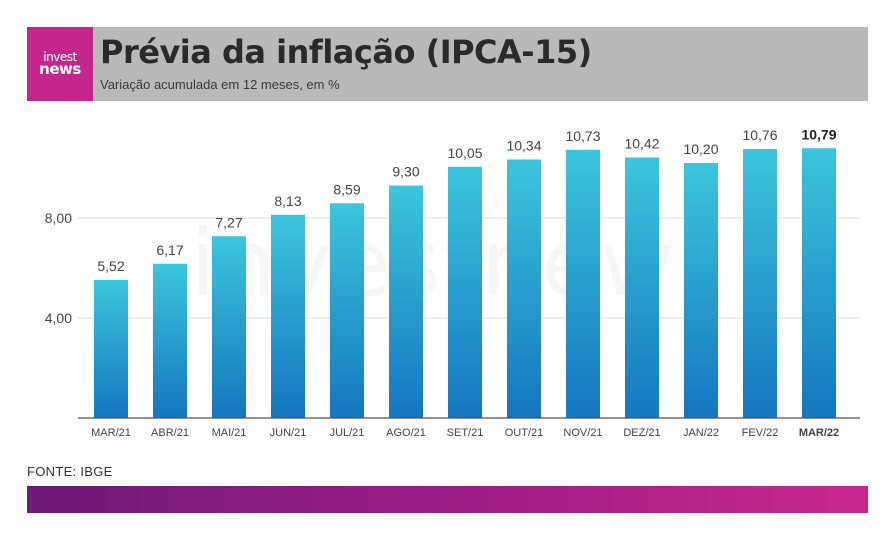 The height and width of the screenshot is (540, 895). Describe the element at coordinates (229, 433) in the screenshot. I see `x-tick-label: MAI/21` at that location.